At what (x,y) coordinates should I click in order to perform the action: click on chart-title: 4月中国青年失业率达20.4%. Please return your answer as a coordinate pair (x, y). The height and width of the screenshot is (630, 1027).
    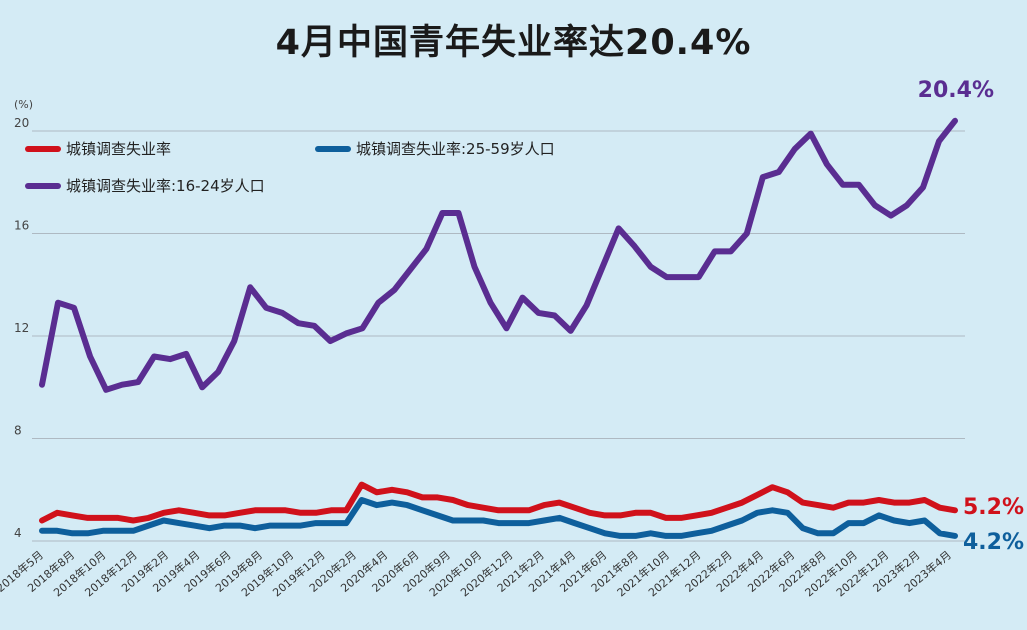
    Looking at the image, I should click on (513, 43).